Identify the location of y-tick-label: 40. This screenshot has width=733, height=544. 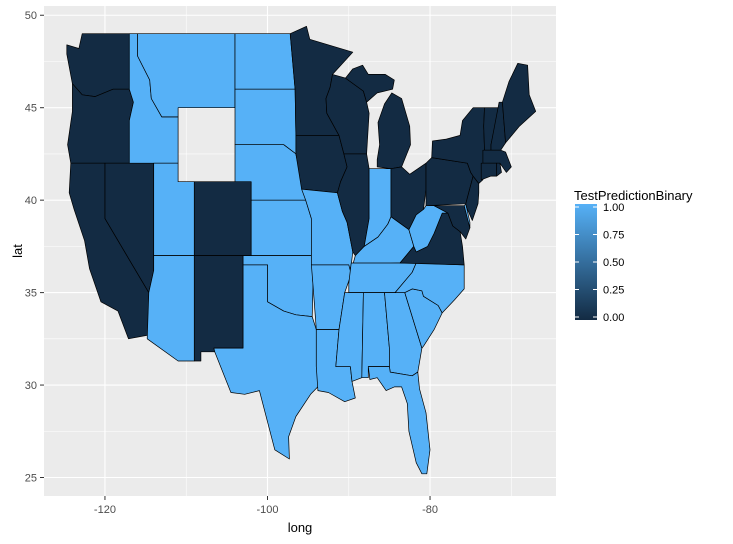
(31, 201).